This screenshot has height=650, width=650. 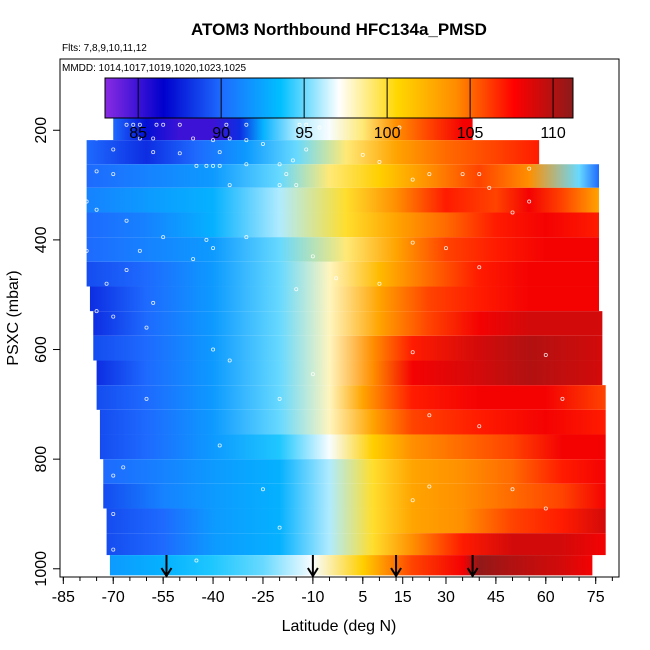 I want to click on x-tick-label: 30, so click(x=446, y=597).